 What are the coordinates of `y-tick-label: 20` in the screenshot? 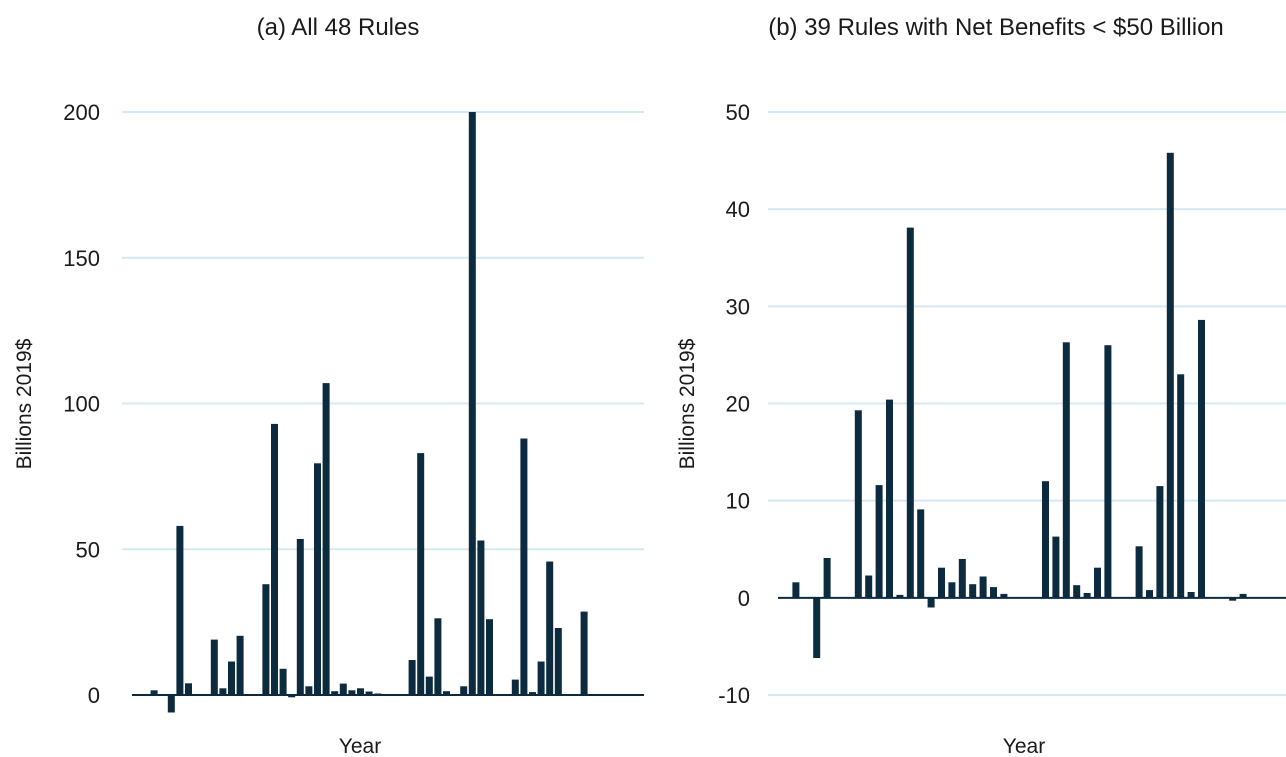 It's located at (738, 404).